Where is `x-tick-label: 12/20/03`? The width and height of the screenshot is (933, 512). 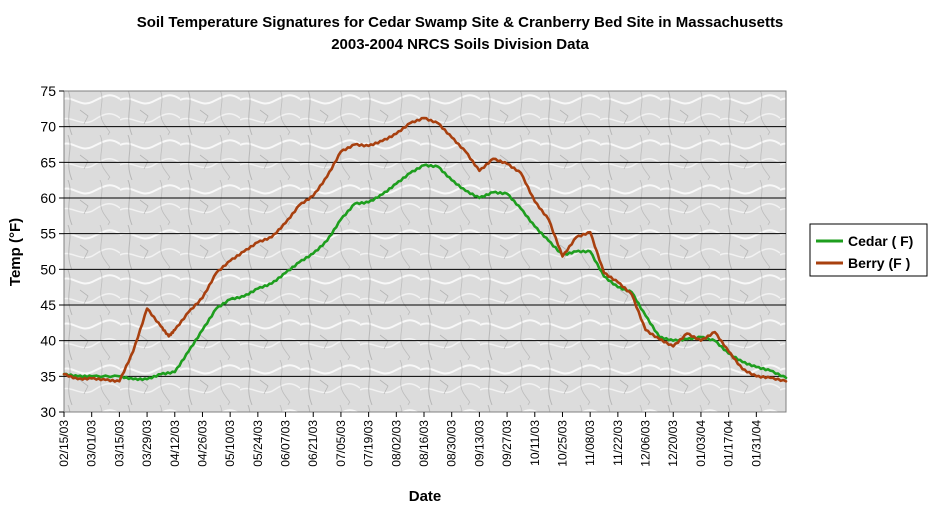
x-tick-label: 12/20/03 is located at coordinates (673, 443).